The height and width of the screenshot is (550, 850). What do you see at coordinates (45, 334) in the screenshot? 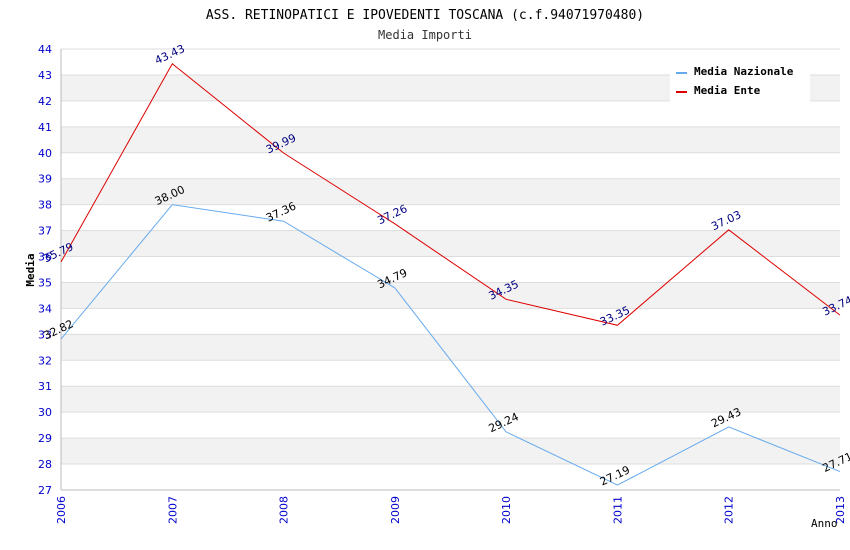
I see `y-tick-label: 33` at bounding box center [45, 334].